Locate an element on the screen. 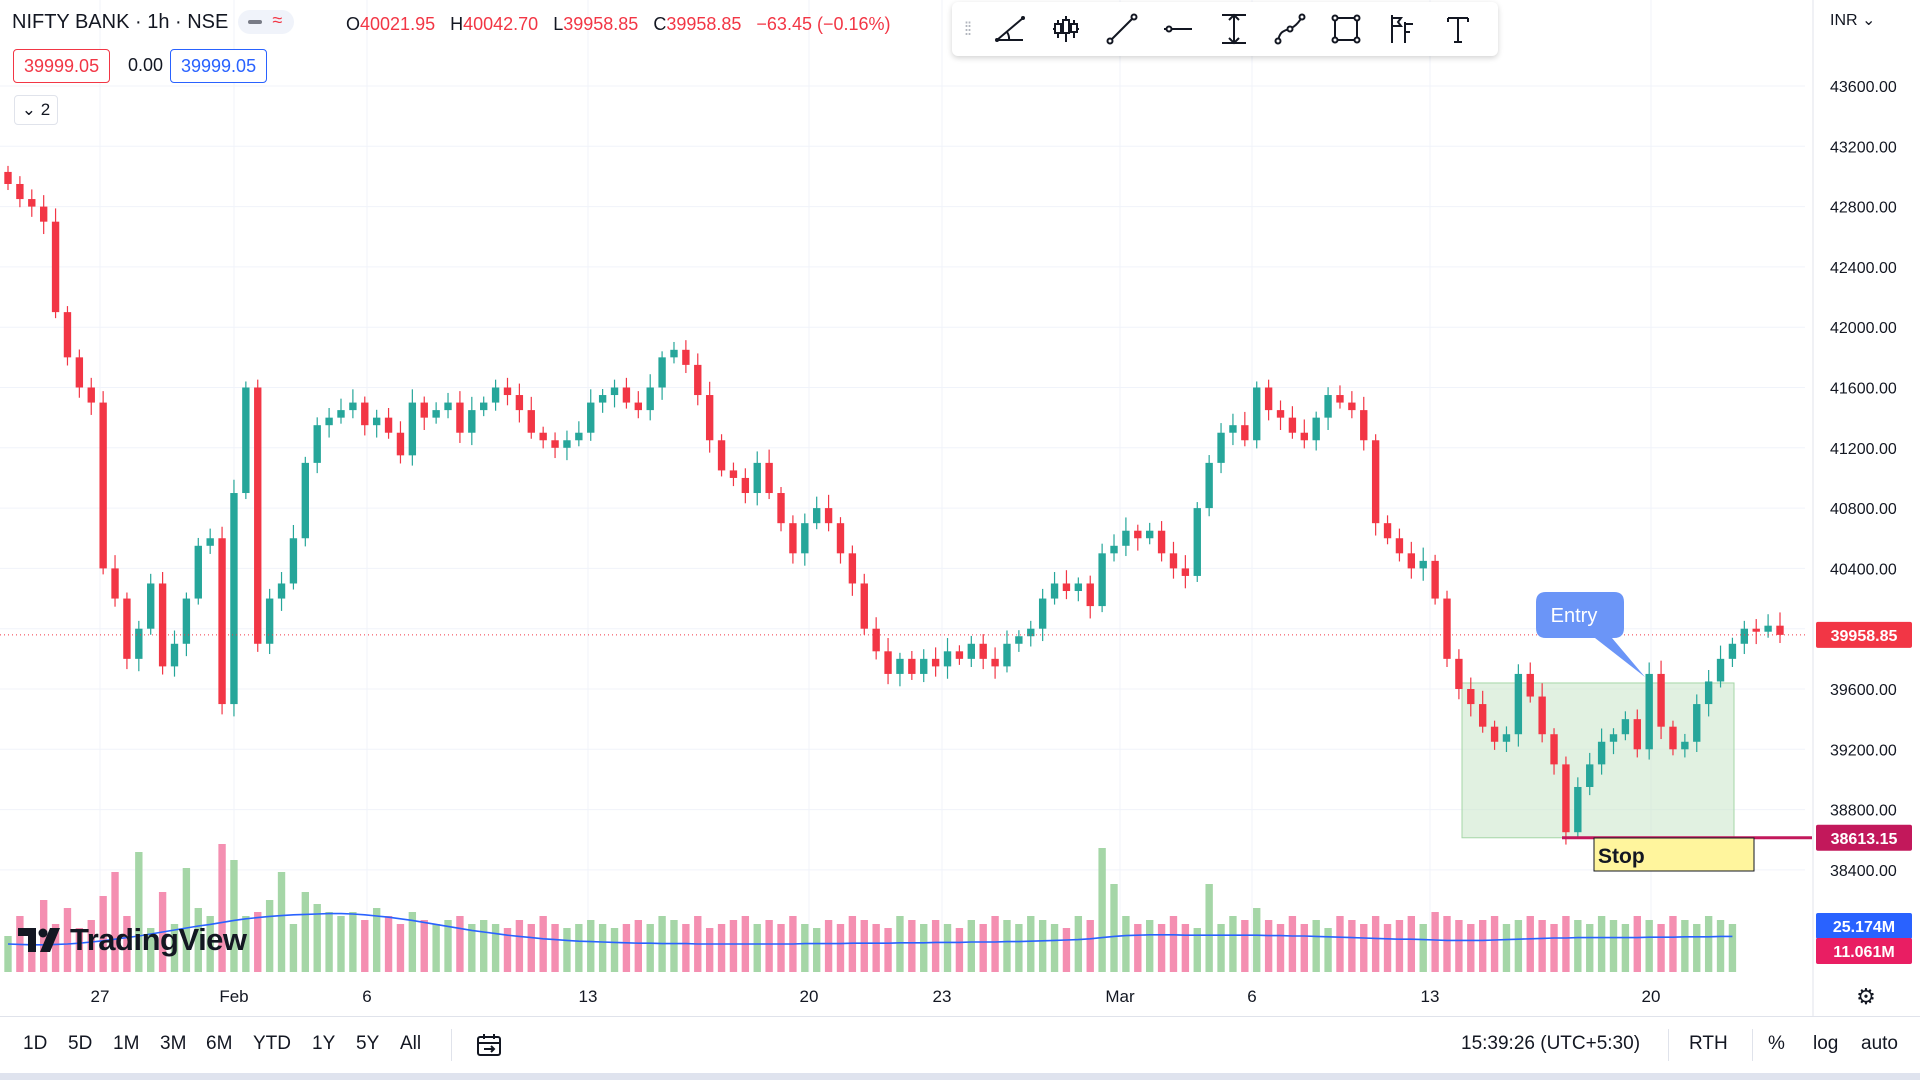 The height and width of the screenshot is (1080, 1920). price-range-icon is located at coordinates (1234, 29).